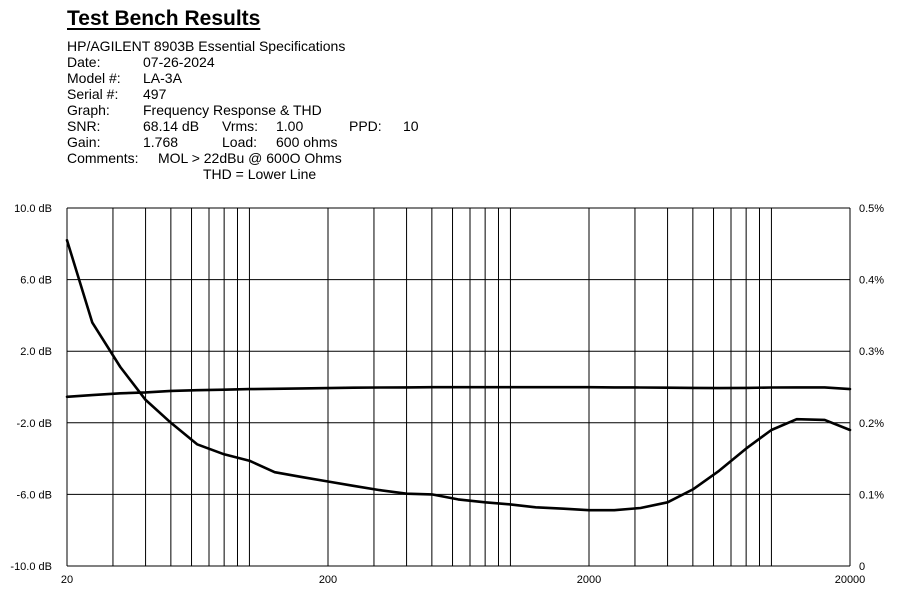  Describe the element at coordinates (88, 110) in the screenshot. I see `graph-label: Graph:` at that location.